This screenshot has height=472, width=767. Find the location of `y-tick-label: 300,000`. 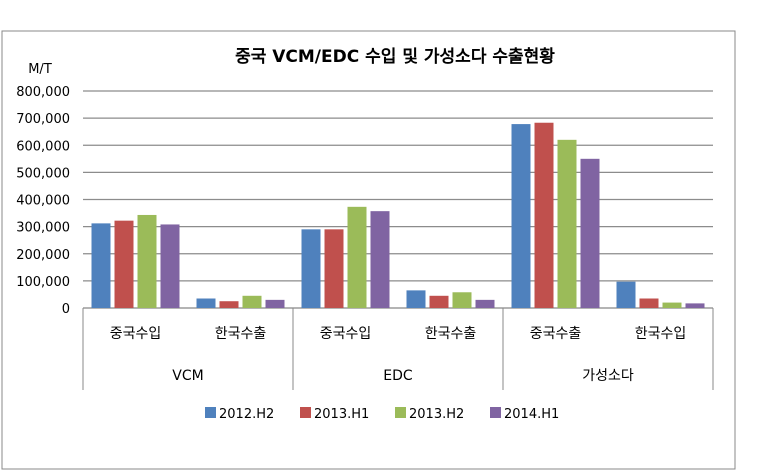

y-tick-label: 300,000 is located at coordinates (43, 228).